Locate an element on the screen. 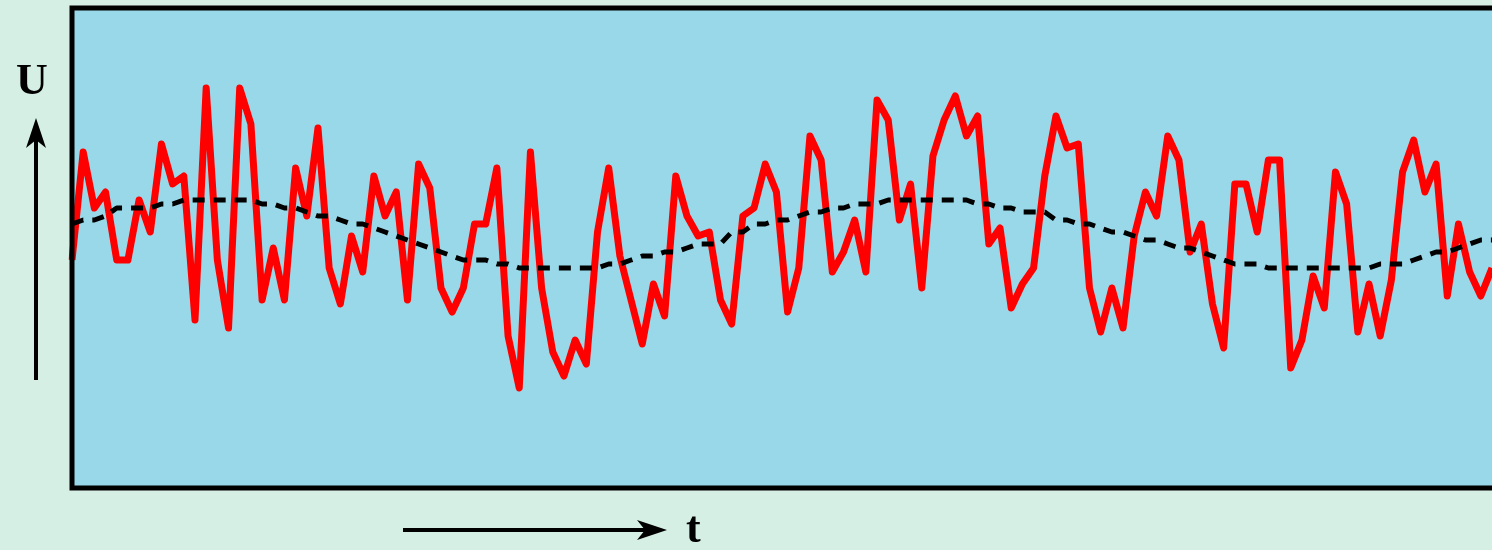 This screenshot has width=1492, height=550. x-axis-title: t is located at coordinates (693, 526).